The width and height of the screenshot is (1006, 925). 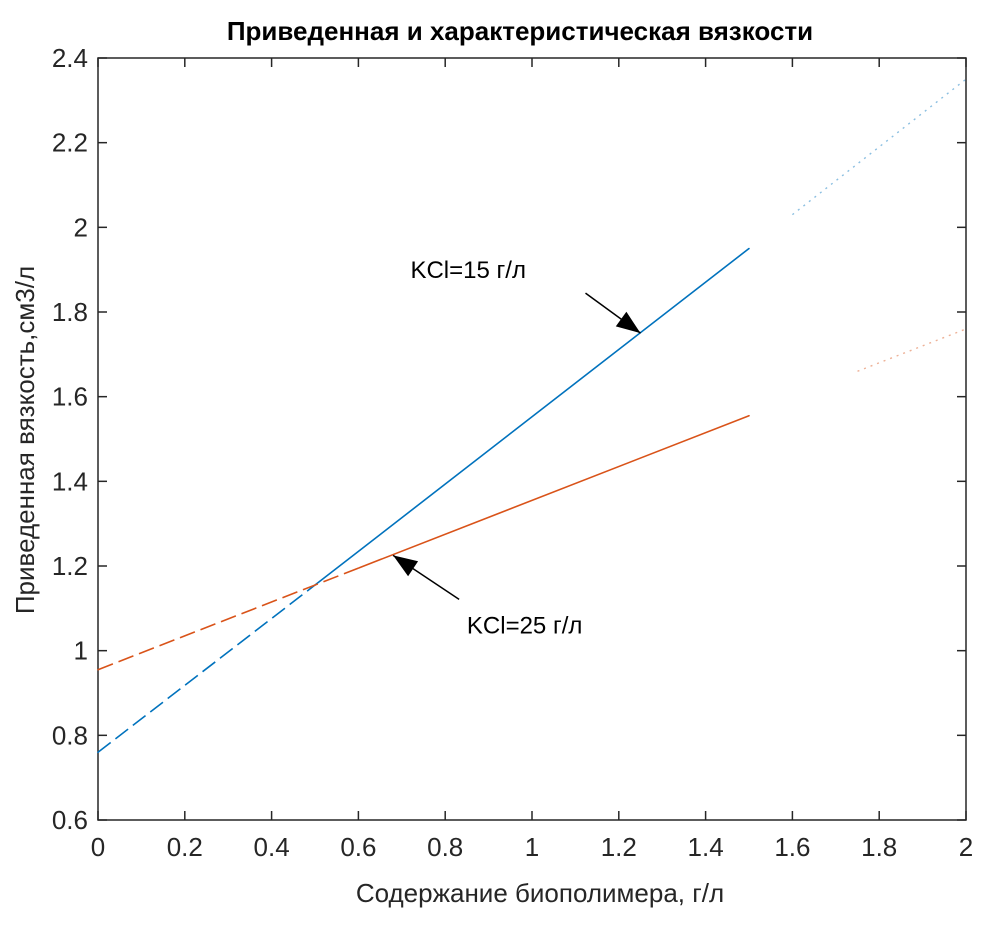 I want to click on x-tick-label: 1.2, so click(x=619, y=847).